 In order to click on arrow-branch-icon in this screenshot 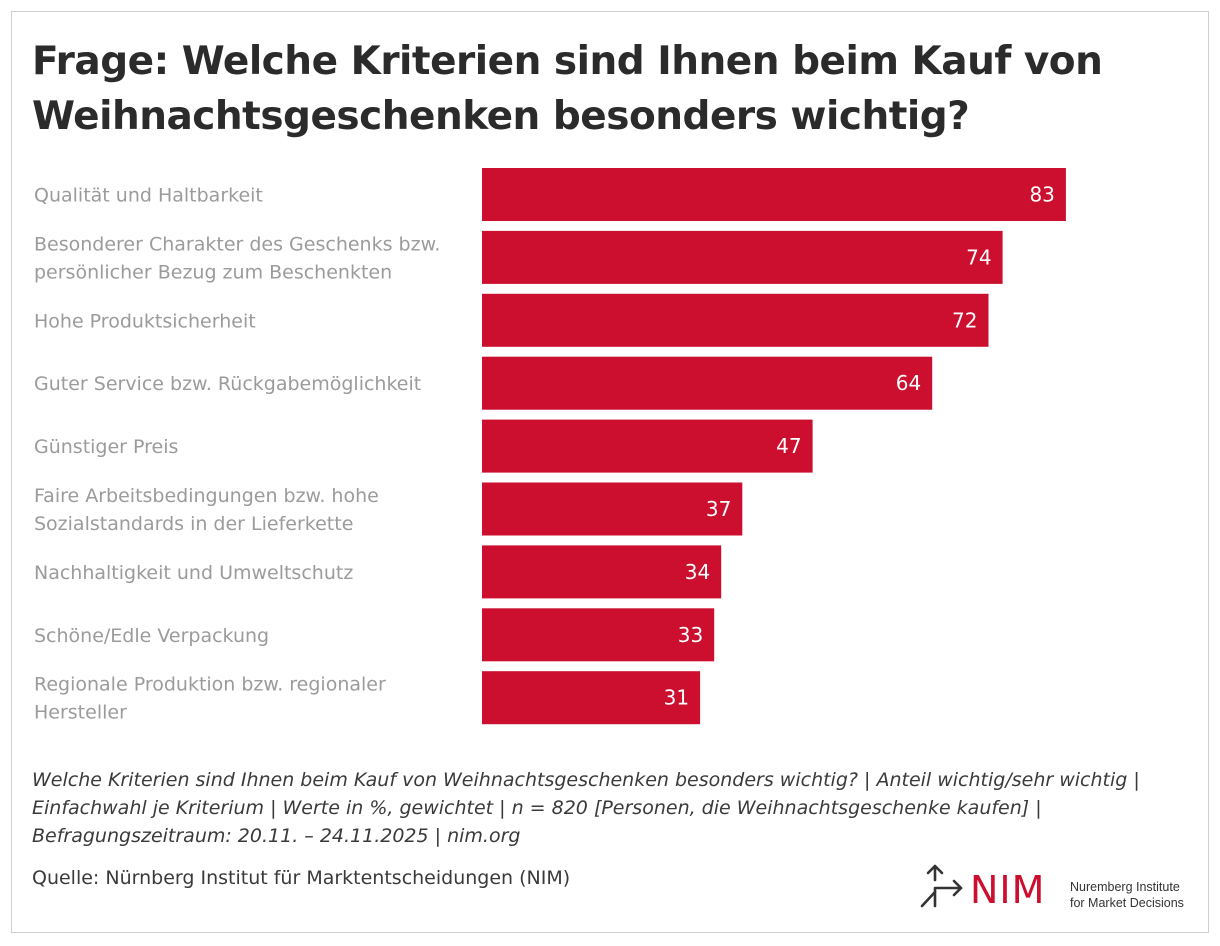, I will do `click(941, 886)`.